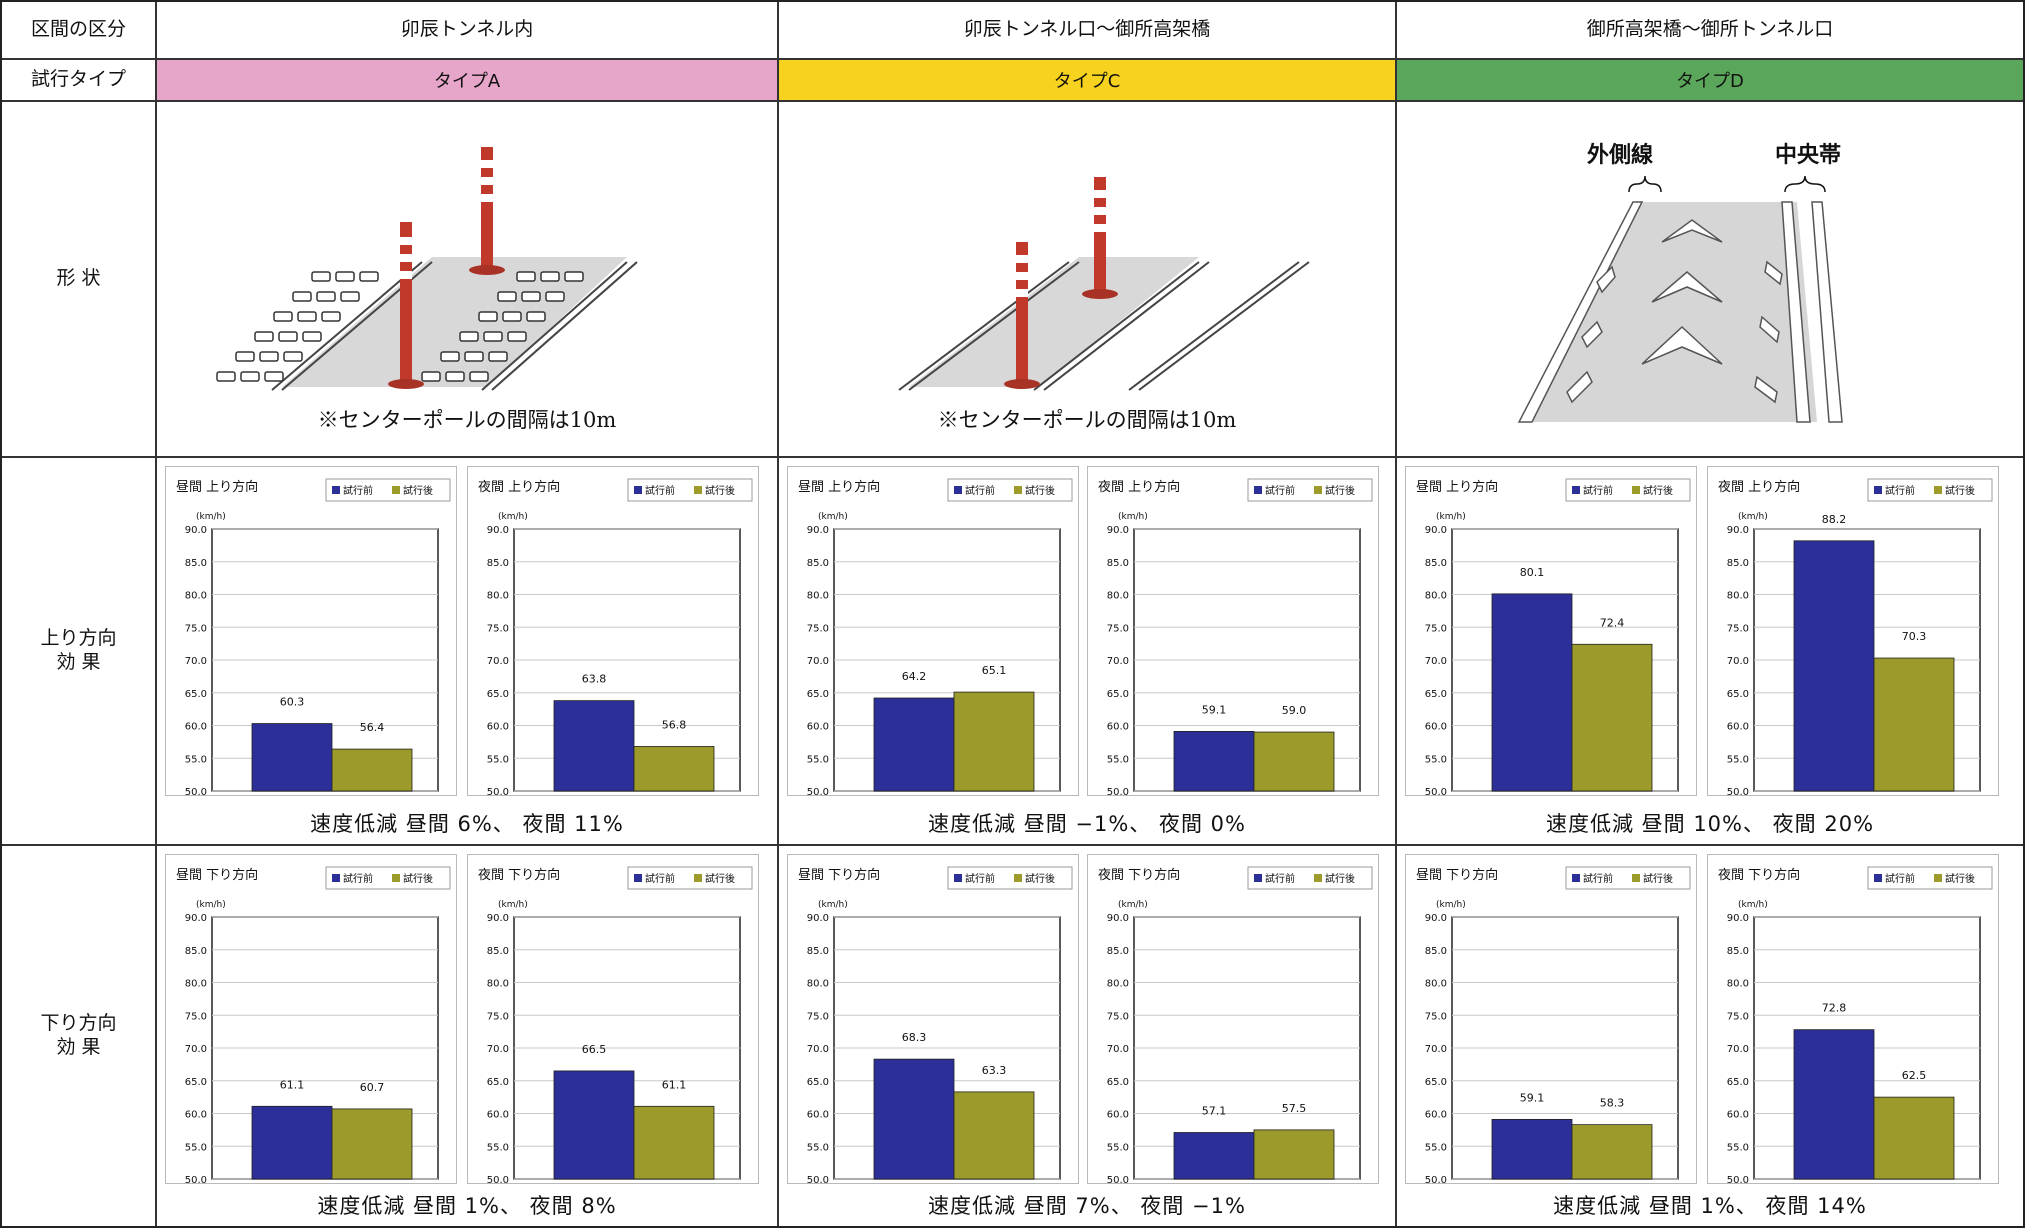 This screenshot has height=1232, width=2029. I want to click on data-label: 59.0, so click(1294, 710).